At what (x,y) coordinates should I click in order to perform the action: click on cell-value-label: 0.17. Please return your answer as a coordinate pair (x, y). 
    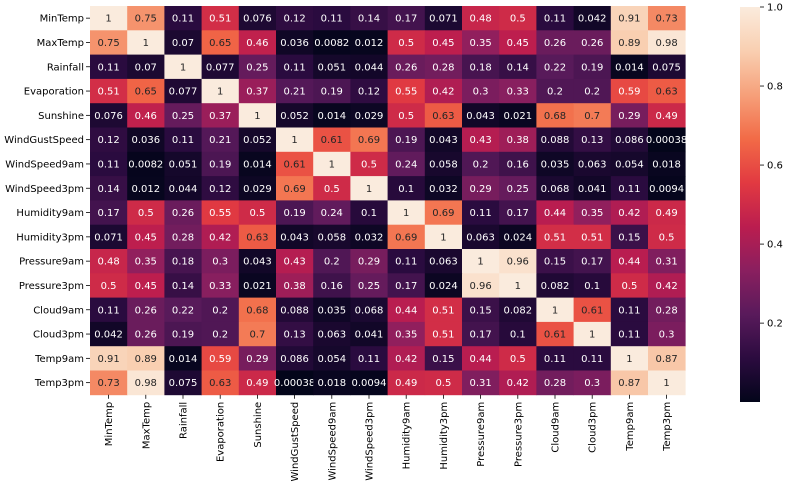
    Looking at the image, I should click on (480, 335).